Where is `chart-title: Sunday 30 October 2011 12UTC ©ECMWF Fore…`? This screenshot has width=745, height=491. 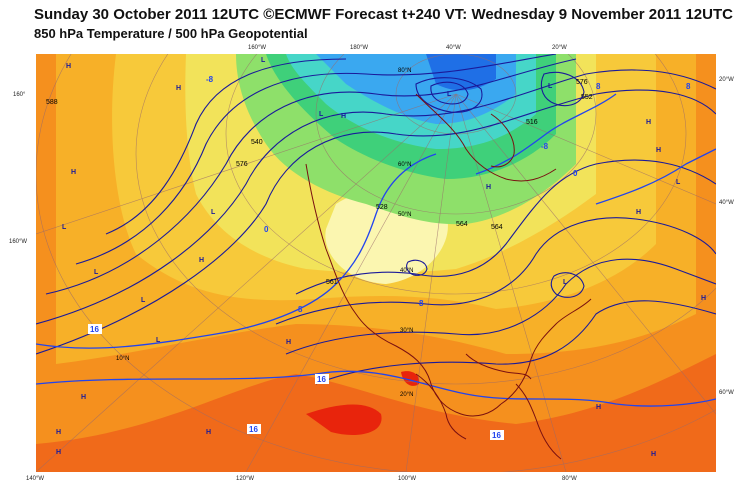
chart-title: Sunday 30 October 2011 12UTC ©ECMWF Fore… is located at coordinates (383, 14).